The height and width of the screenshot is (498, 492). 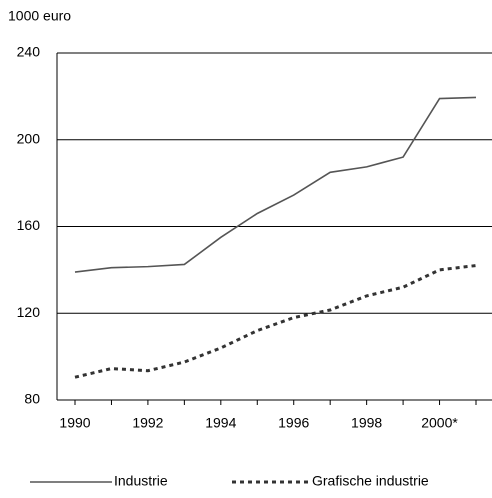 What do you see at coordinates (366, 423) in the screenshot?
I see `x-tick-label: 1998` at bounding box center [366, 423].